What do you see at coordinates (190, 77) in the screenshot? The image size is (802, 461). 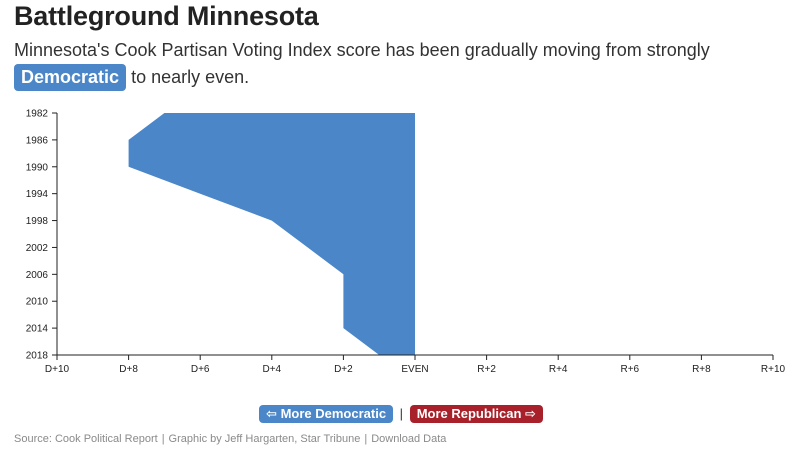 I see `subtitle-text-end: to nearly even.` at bounding box center [190, 77].